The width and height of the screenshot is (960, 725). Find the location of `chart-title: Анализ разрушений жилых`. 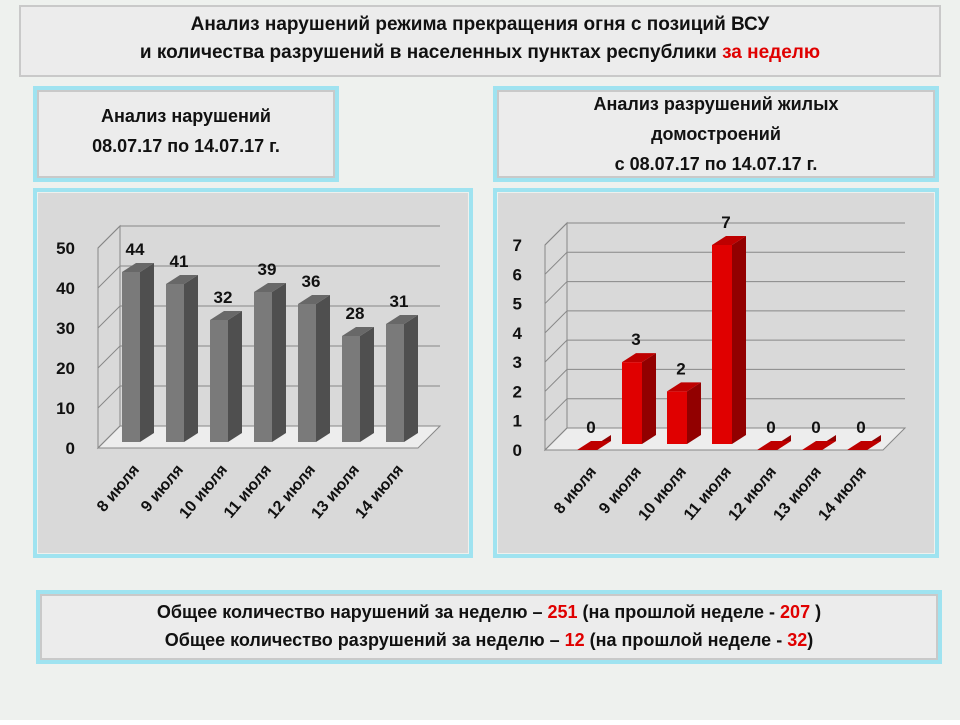

chart-title: Анализ разрушений жилых is located at coordinates (716, 104).